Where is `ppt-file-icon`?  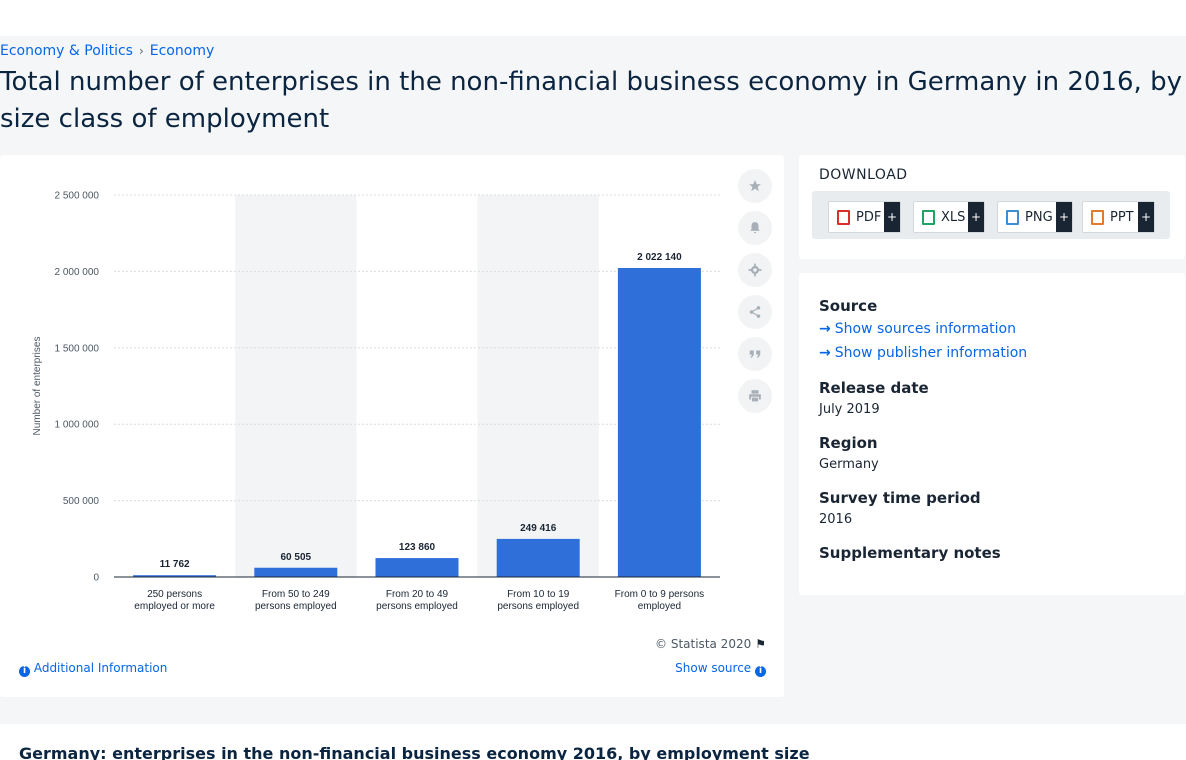 ppt-file-icon is located at coordinates (1097, 217).